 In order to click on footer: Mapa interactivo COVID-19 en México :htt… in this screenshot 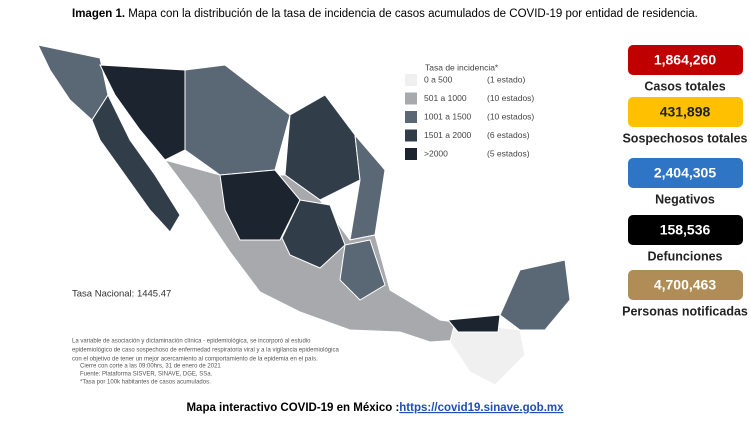, I will do `click(375, 408)`.